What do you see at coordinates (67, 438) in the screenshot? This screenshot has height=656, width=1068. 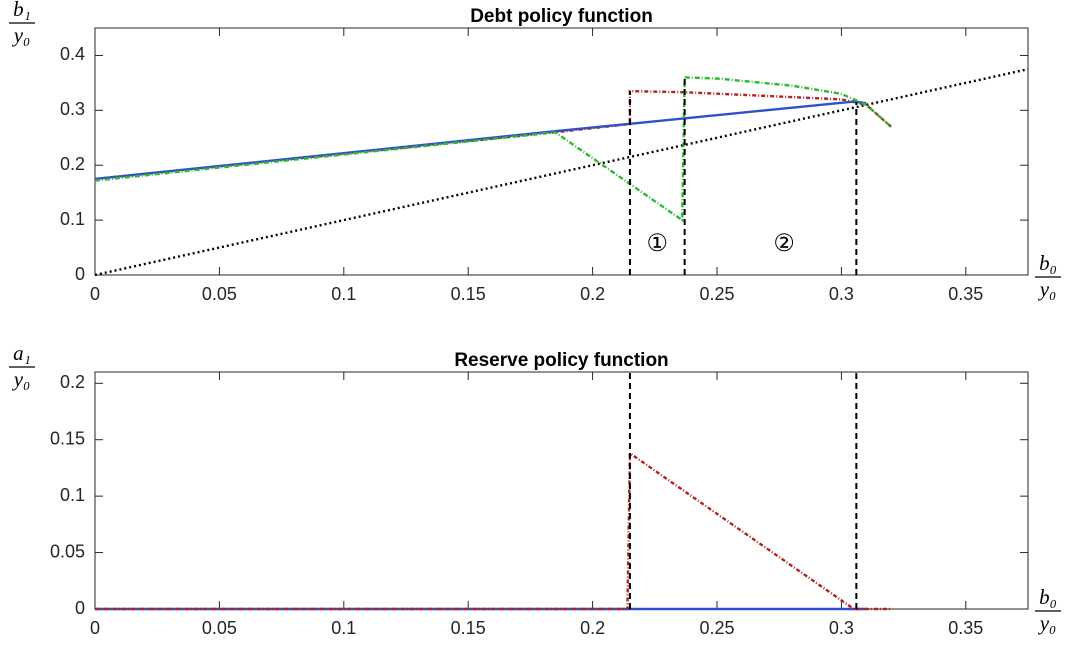 I see `y-tick-label: 0.15` at bounding box center [67, 438].